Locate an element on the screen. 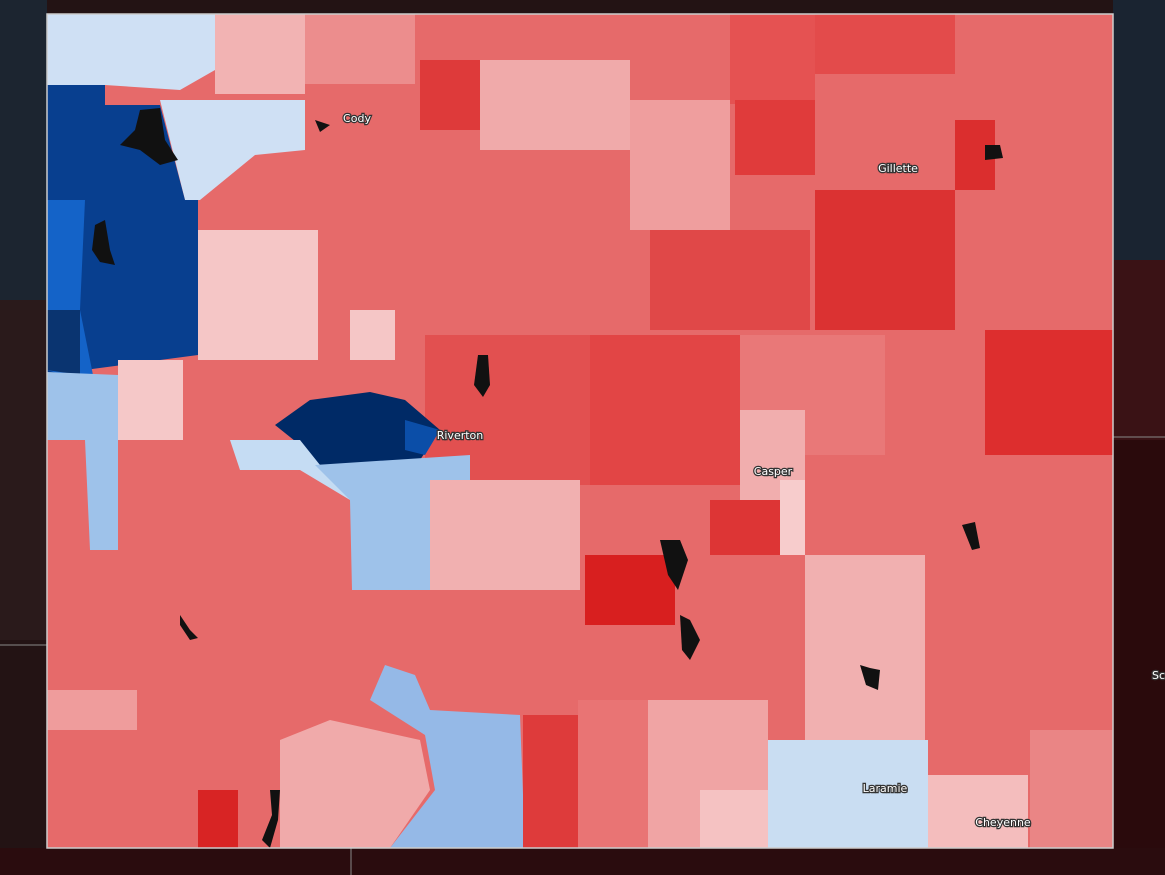  city-label: Cheyenne is located at coordinates (1003, 822).